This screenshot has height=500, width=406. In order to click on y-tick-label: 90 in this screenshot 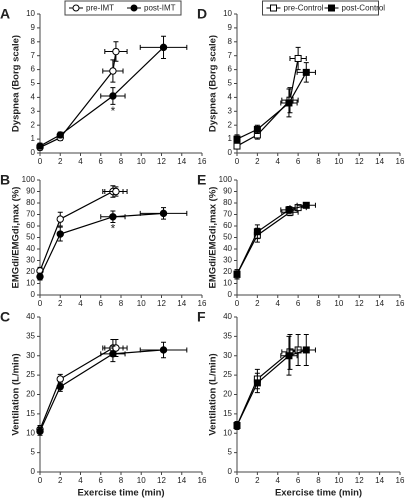, I will do `click(30, 191)`.